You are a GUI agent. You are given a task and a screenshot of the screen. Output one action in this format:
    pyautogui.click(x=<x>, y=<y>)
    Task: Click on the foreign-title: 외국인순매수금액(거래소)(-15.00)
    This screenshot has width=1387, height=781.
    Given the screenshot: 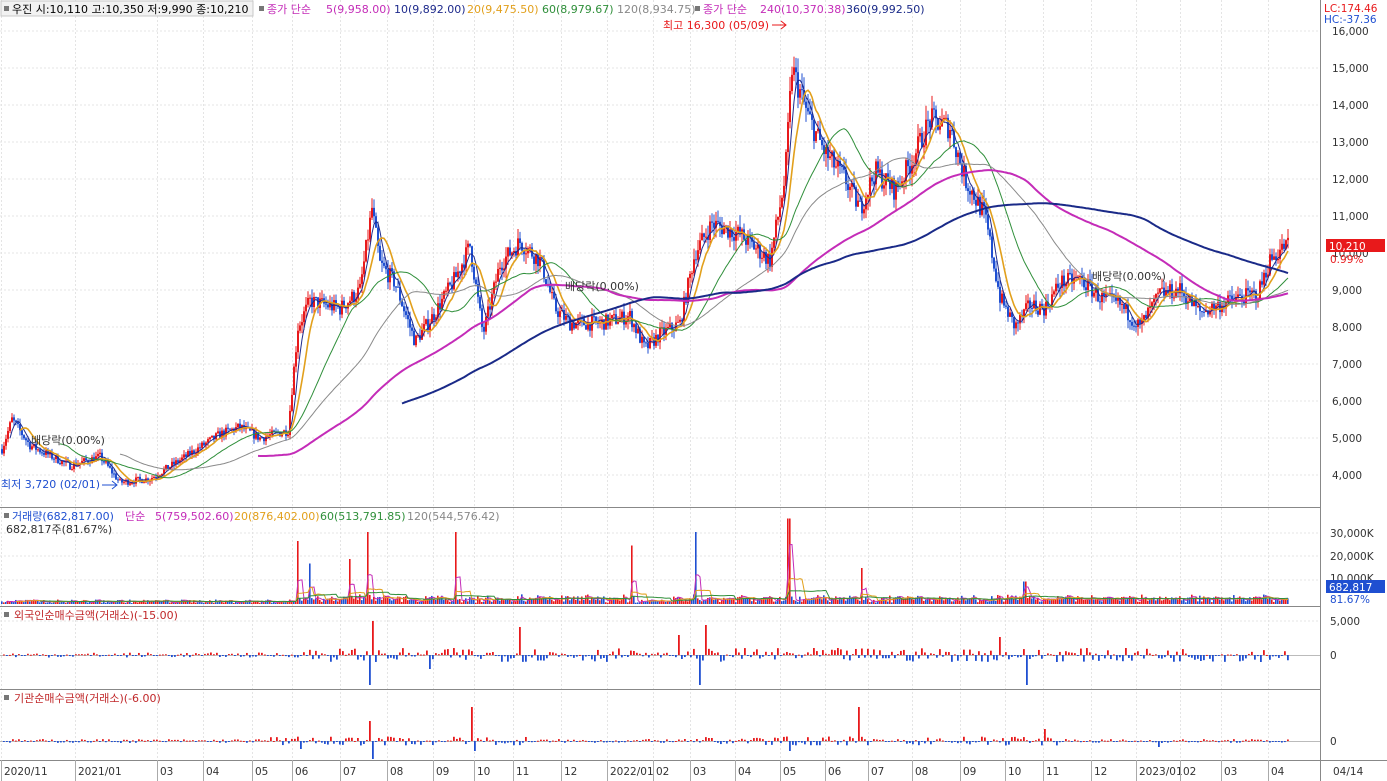 What is the action you would take?
    pyautogui.click(x=96, y=615)
    